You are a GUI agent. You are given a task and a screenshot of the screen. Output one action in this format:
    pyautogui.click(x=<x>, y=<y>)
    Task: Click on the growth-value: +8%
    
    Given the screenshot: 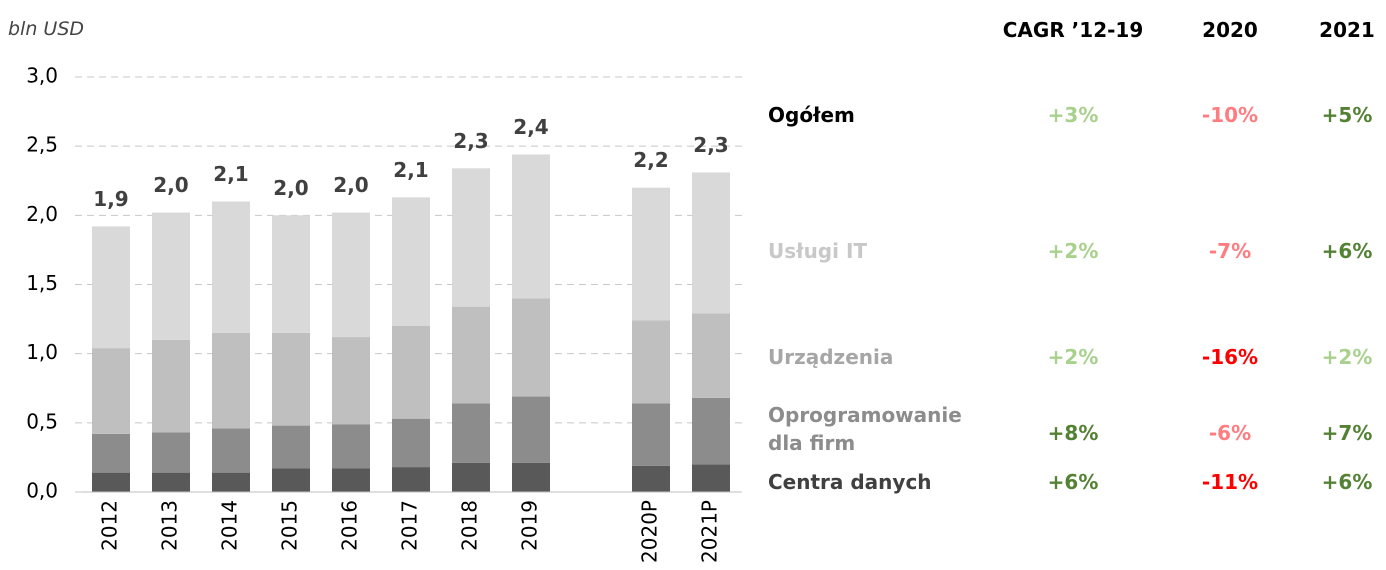 What is the action you would take?
    pyautogui.click(x=1073, y=433)
    